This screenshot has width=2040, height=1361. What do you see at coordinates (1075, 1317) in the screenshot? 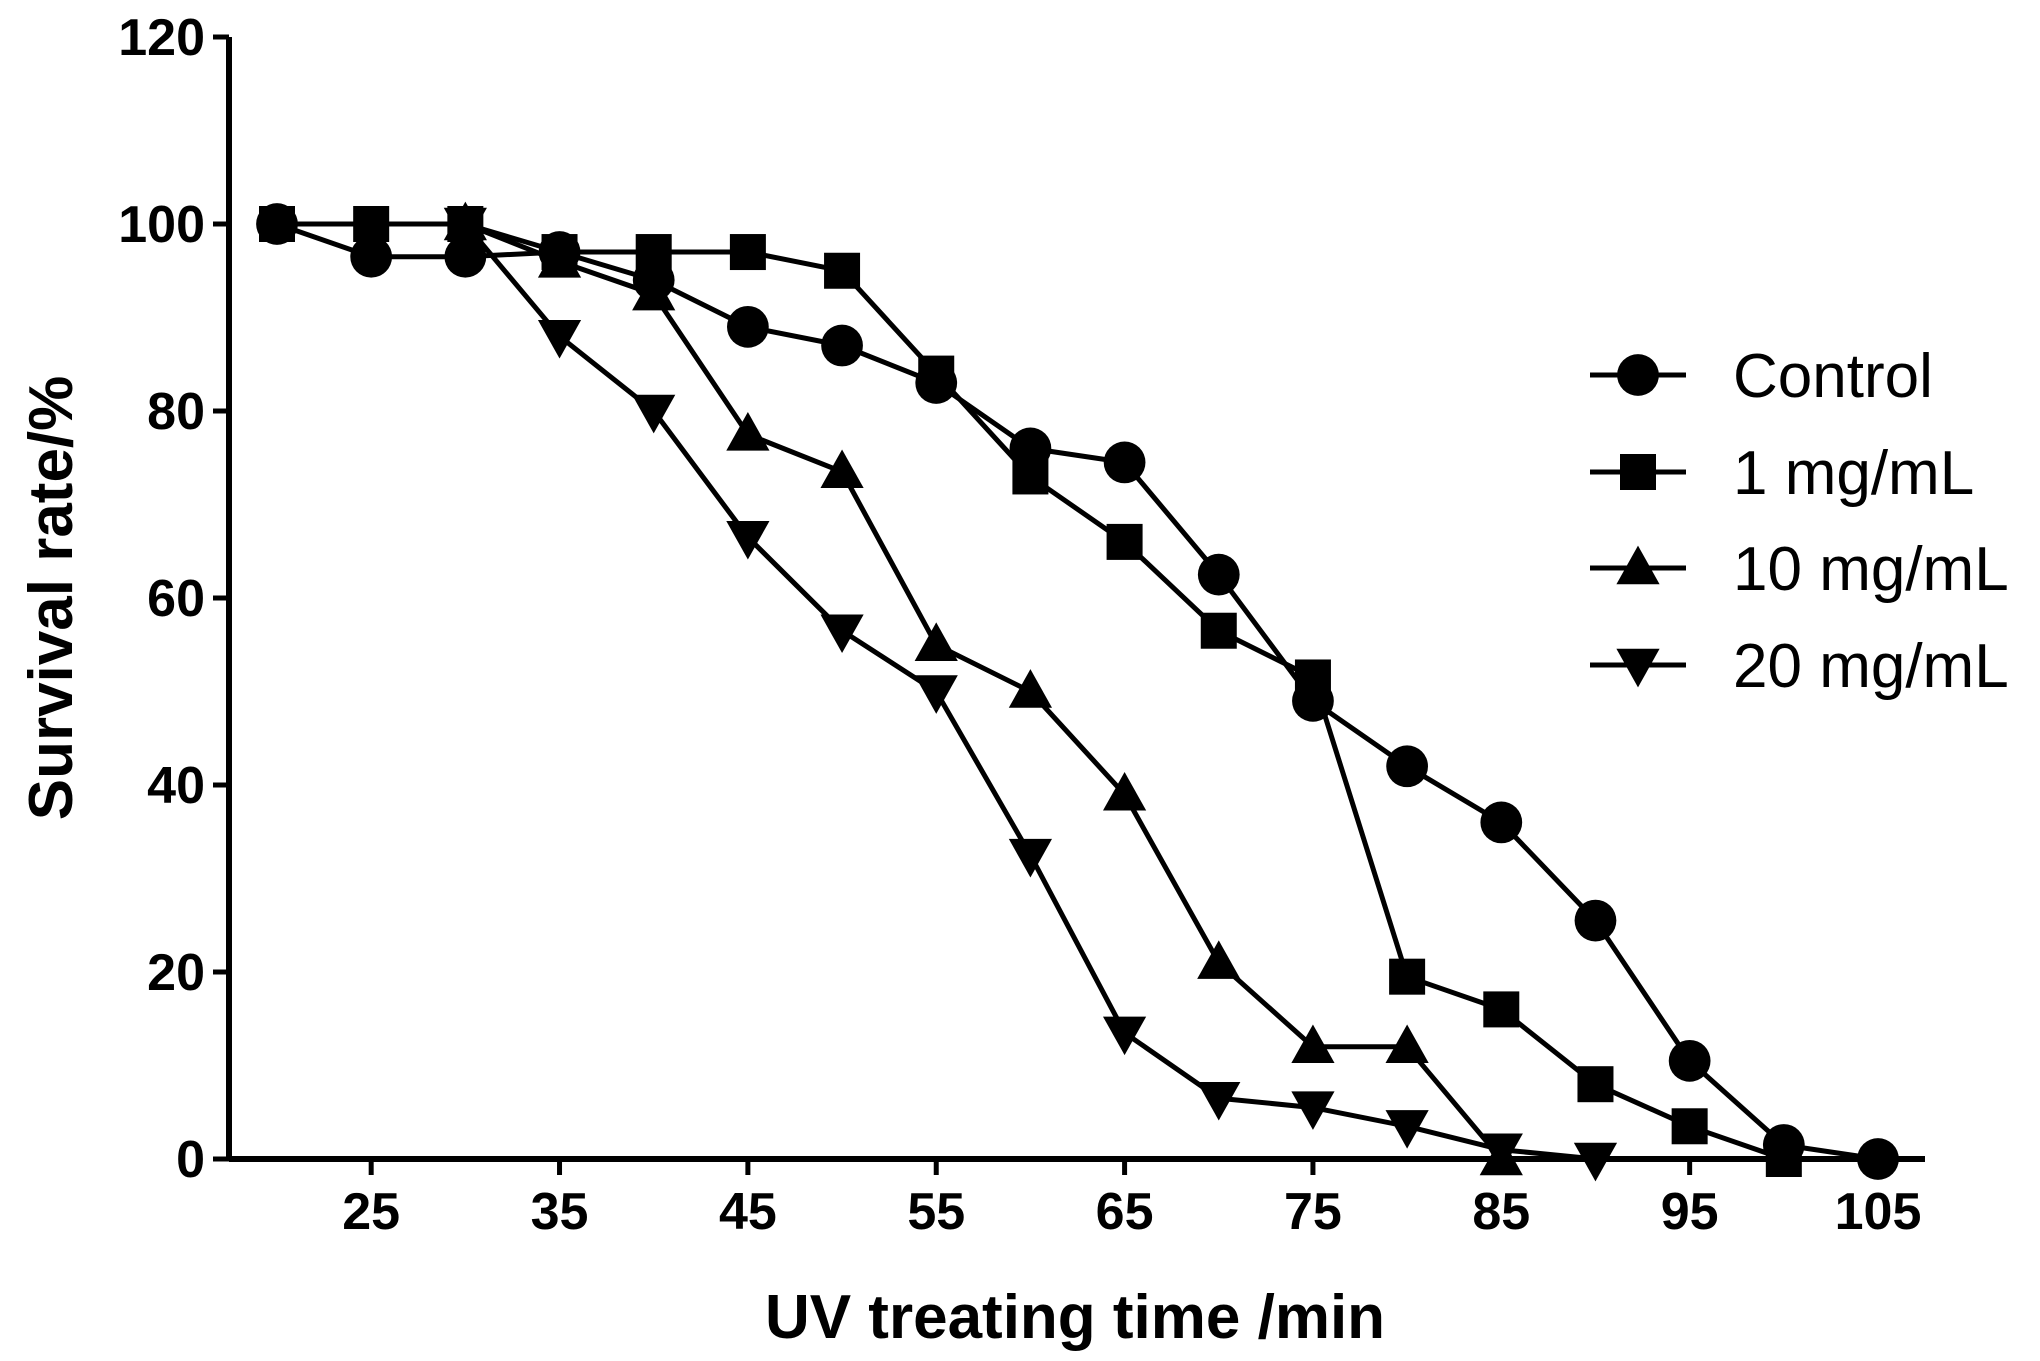
I see `x-axis-title: UV treating time /min` at bounding box center [1075, 1317].